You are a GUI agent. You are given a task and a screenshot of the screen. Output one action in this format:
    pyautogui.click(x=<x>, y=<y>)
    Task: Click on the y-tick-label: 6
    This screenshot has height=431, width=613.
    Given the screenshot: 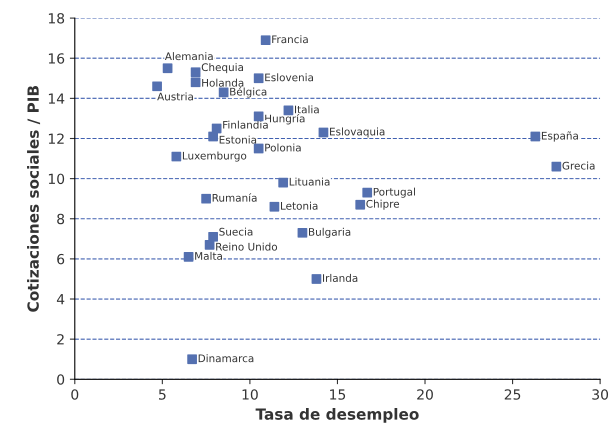 What is the action you would take?
    pyautogui.click(x=60, y=259)
    